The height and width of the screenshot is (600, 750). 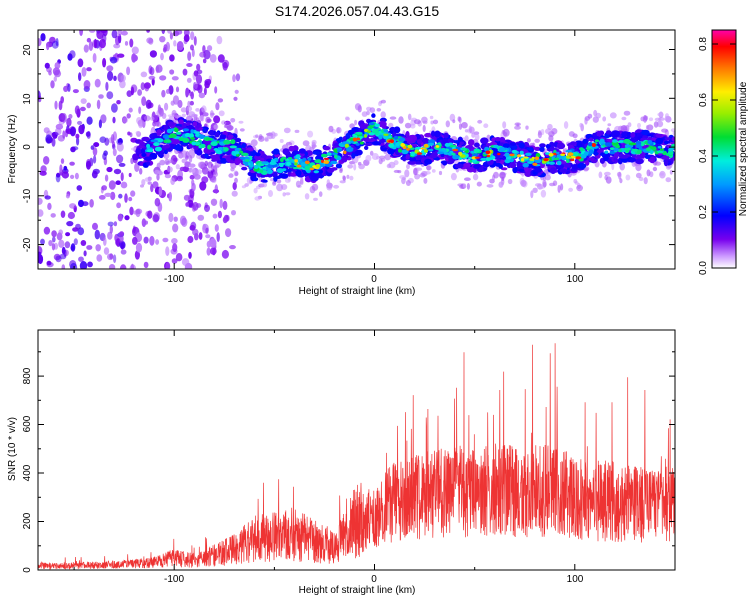 What do you see at coordinates (374, 579) in the screenshot?
I see `snr-xtick-0: 0` at bounding box center [374, 579].